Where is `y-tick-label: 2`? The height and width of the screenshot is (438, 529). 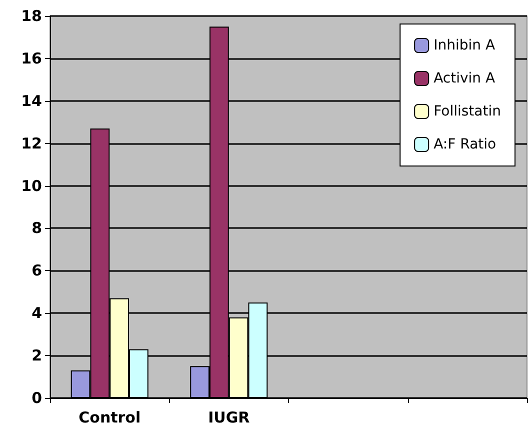 y-tick-label: 2 is located at coordinates (37, 355).